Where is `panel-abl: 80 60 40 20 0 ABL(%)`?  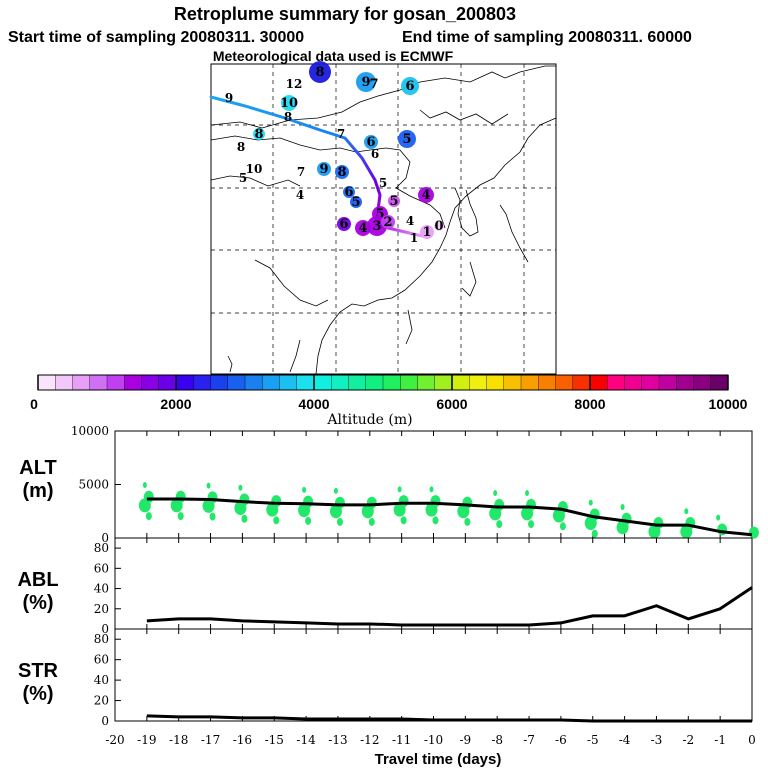 panel-abl: 80 60 40 20 0 ABL(%) is located at coordinates (385, 586).